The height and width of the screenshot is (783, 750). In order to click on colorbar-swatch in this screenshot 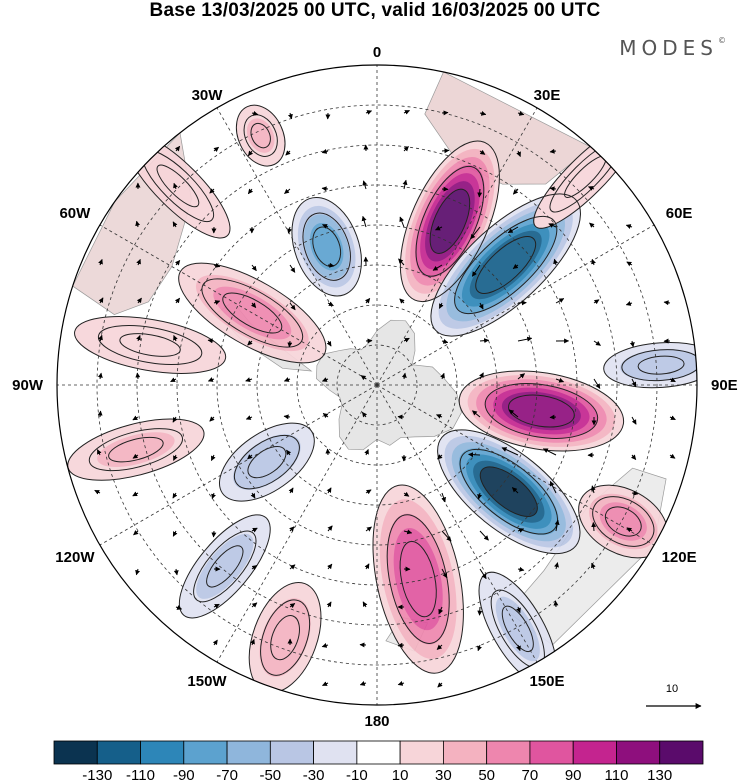, I will do `click(681, 752)`.